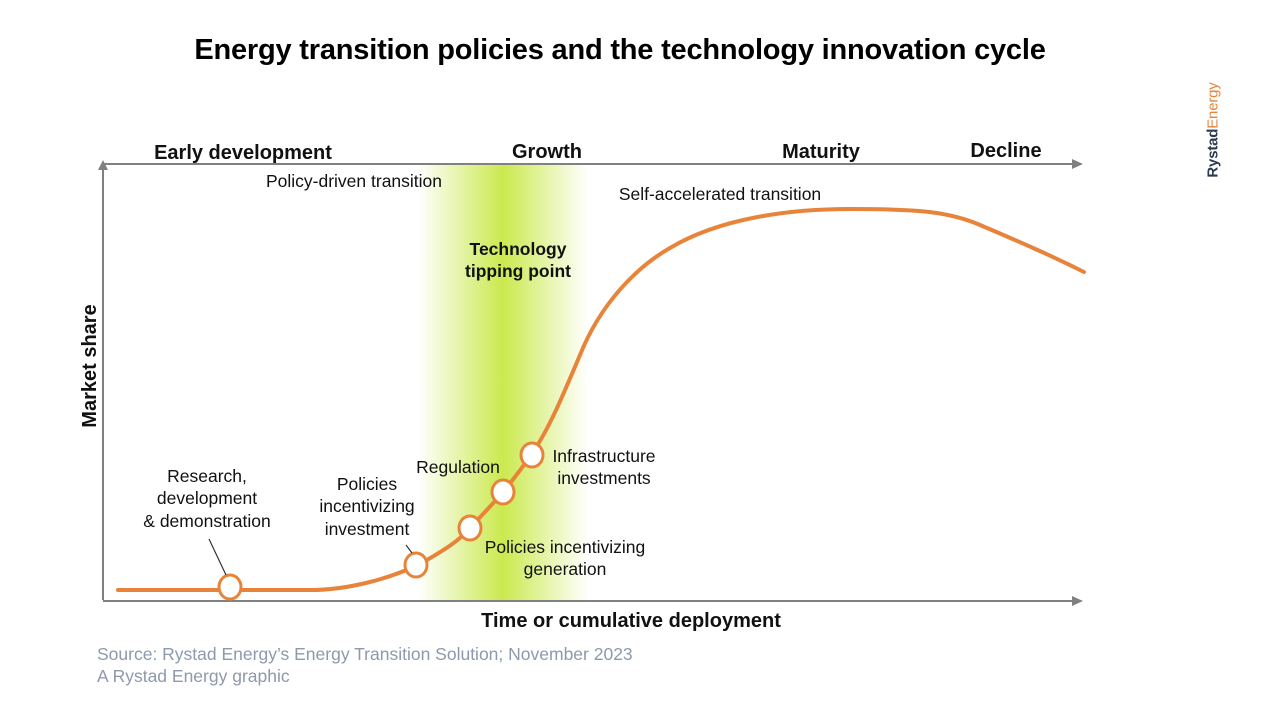  I want to click on phase-growth: Growth, so click(547, 152).